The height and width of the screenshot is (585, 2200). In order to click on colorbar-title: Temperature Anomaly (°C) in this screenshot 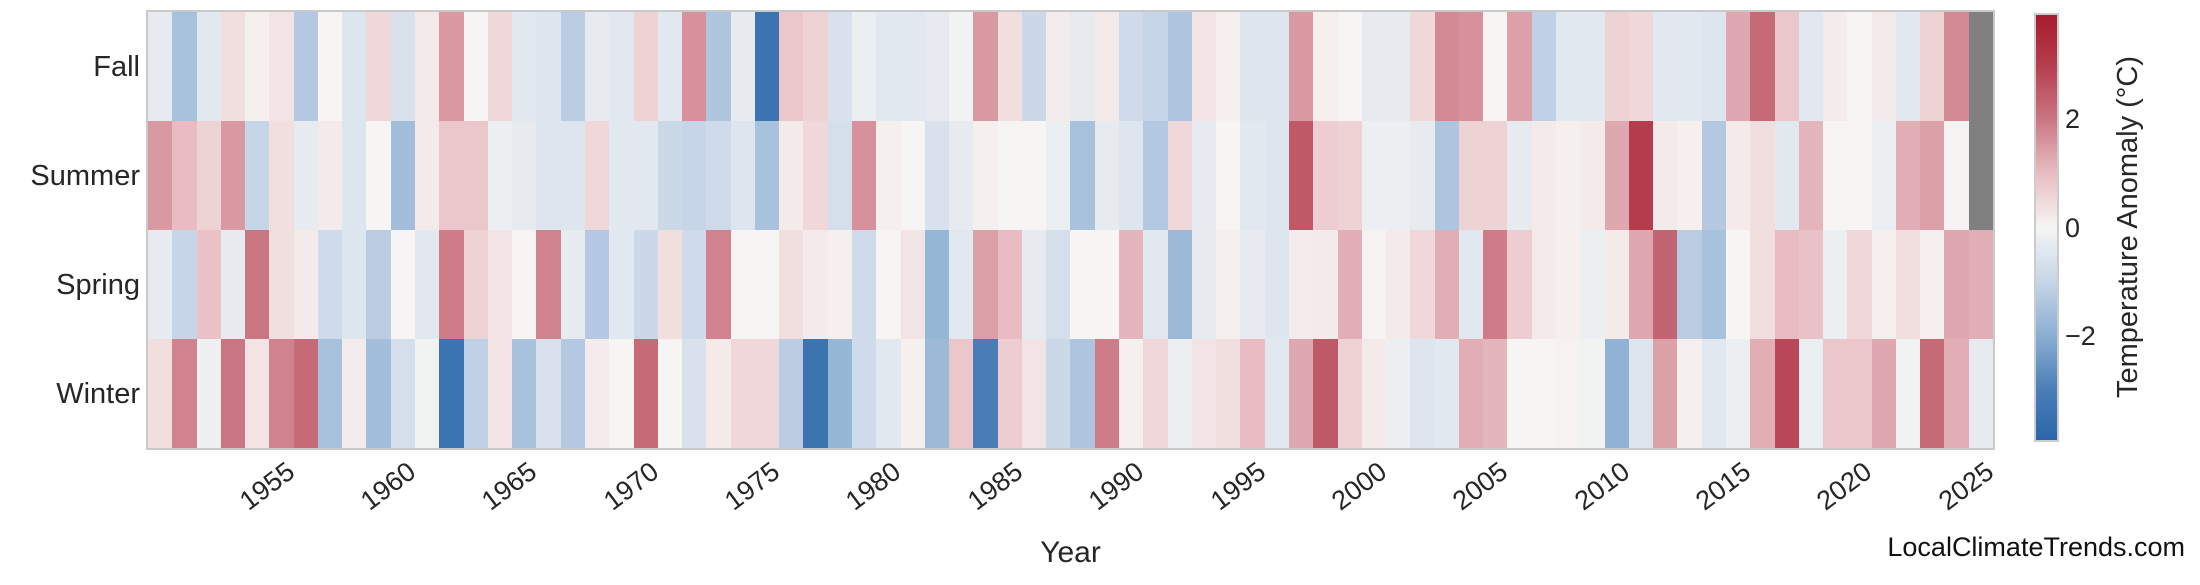, I will do `click(2128, 227)`.